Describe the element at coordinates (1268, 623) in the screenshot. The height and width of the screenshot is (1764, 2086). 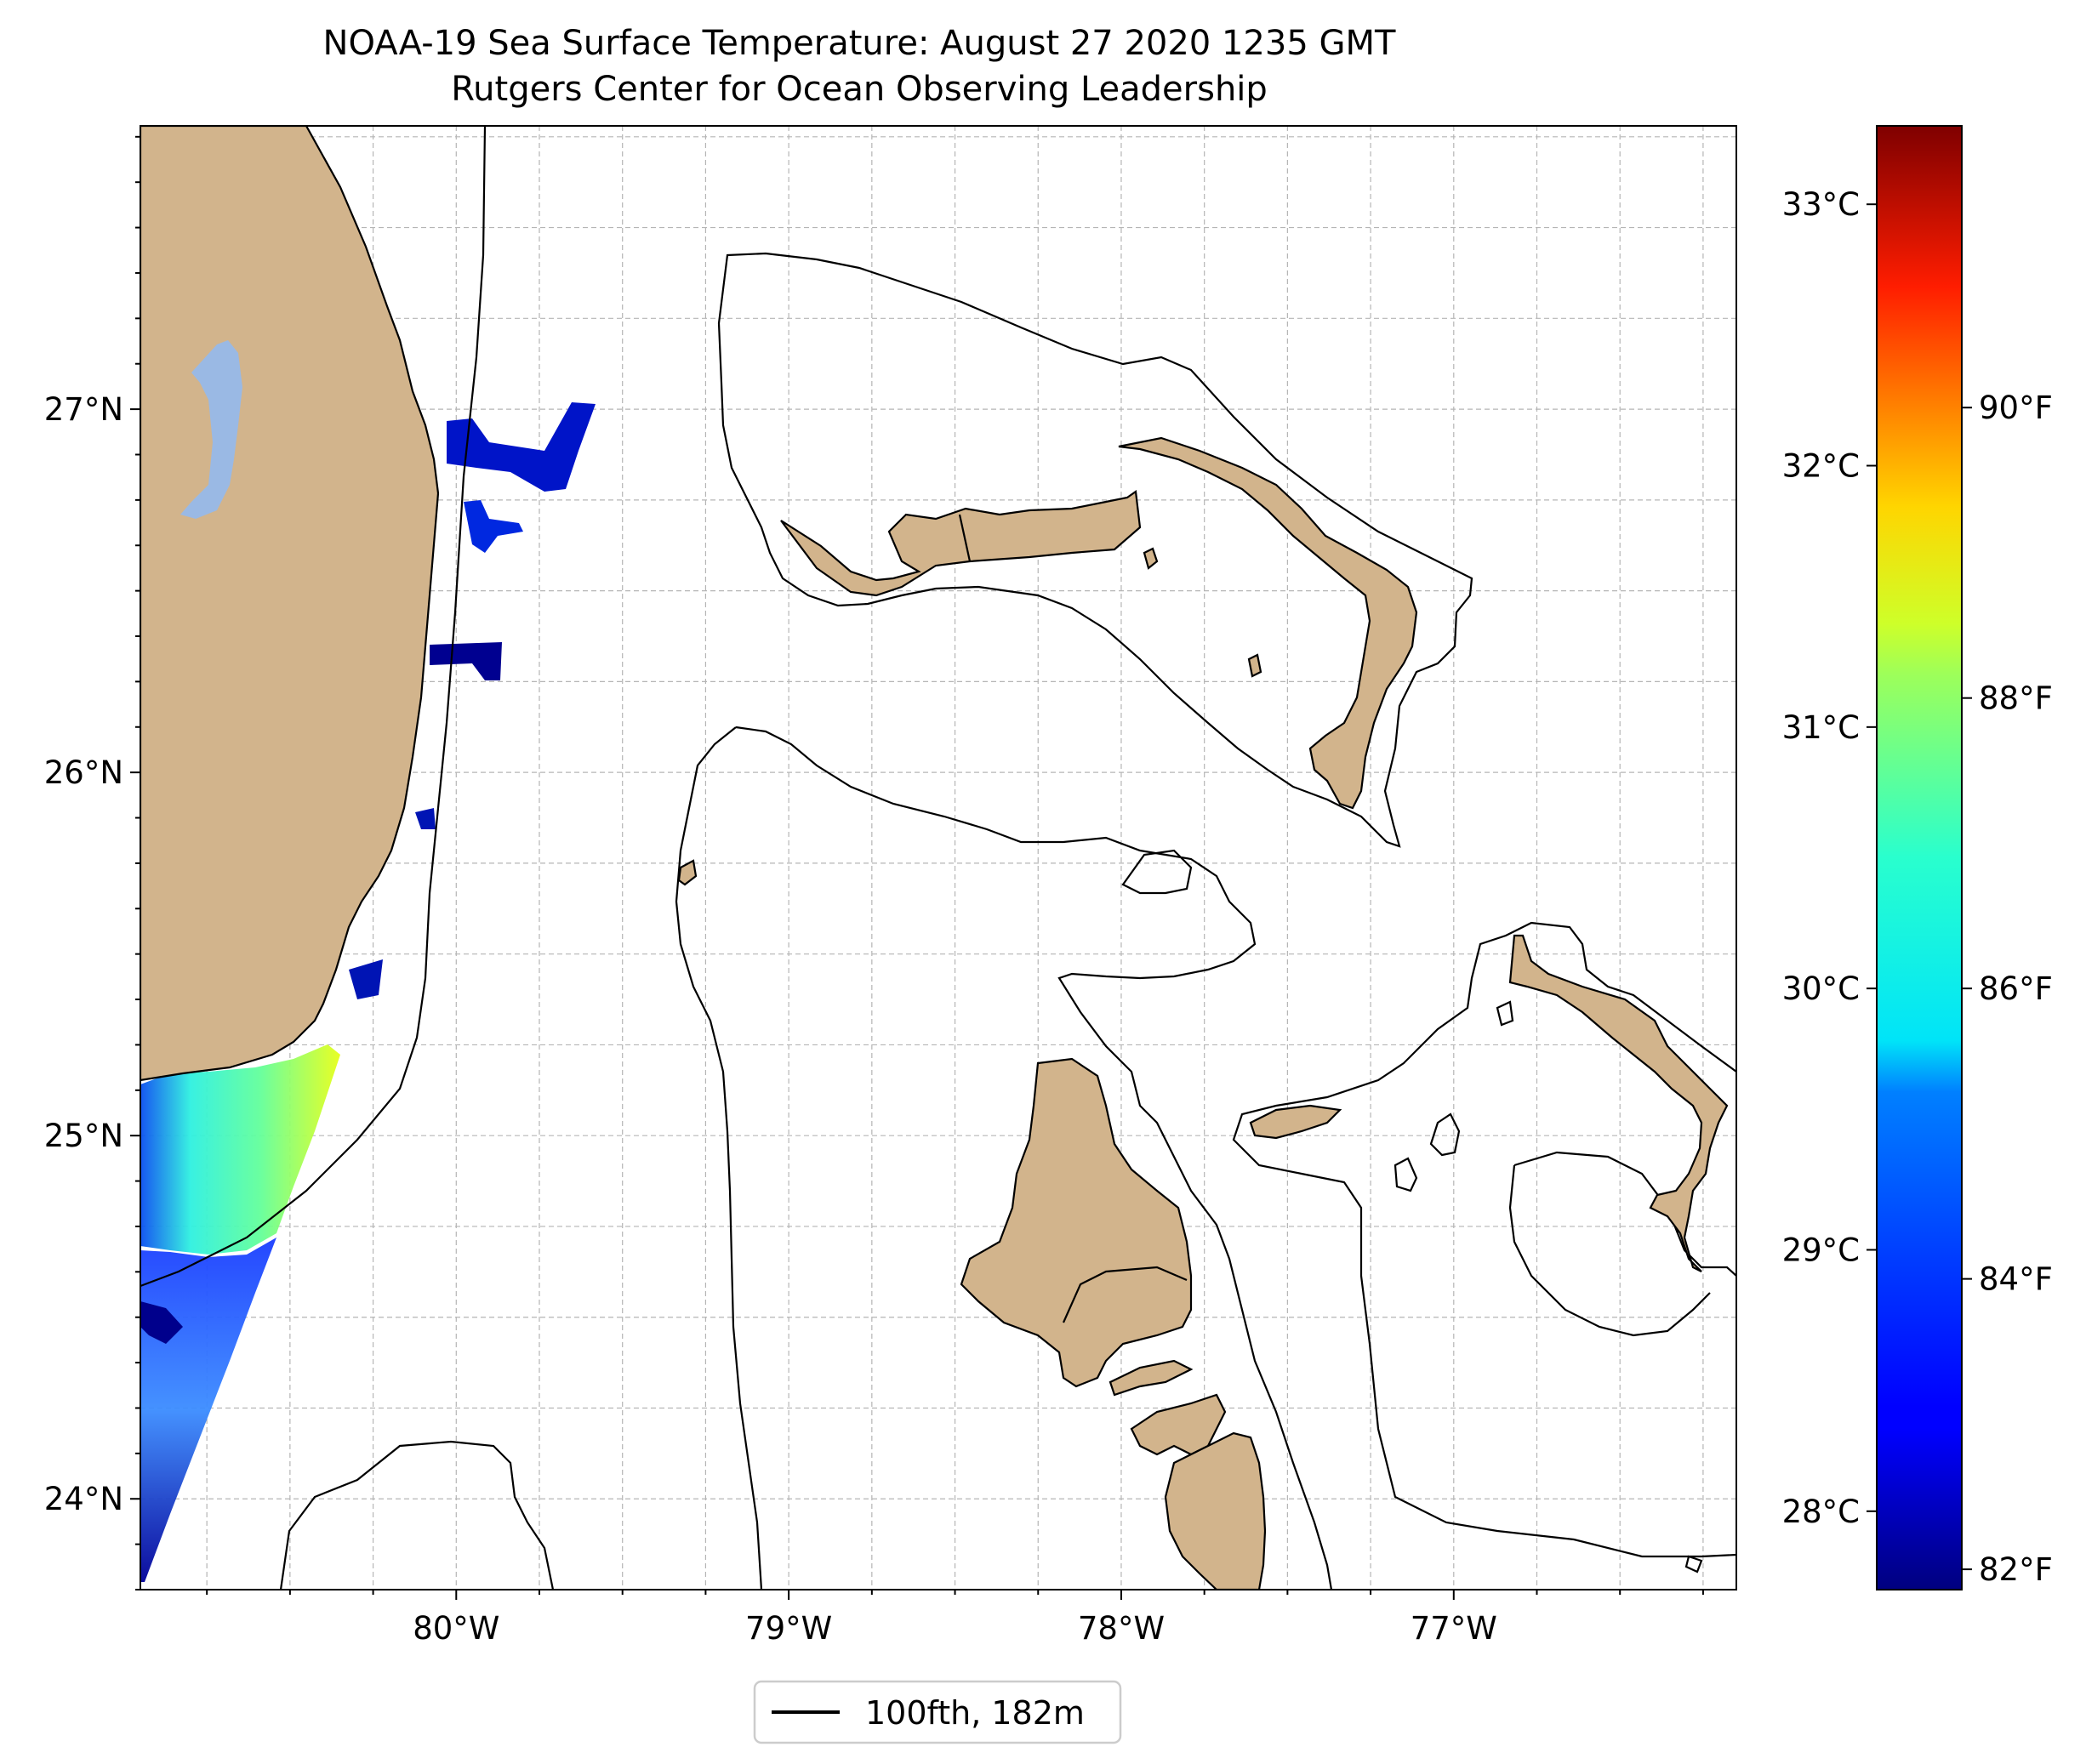
I see `land-abaco` at that location.